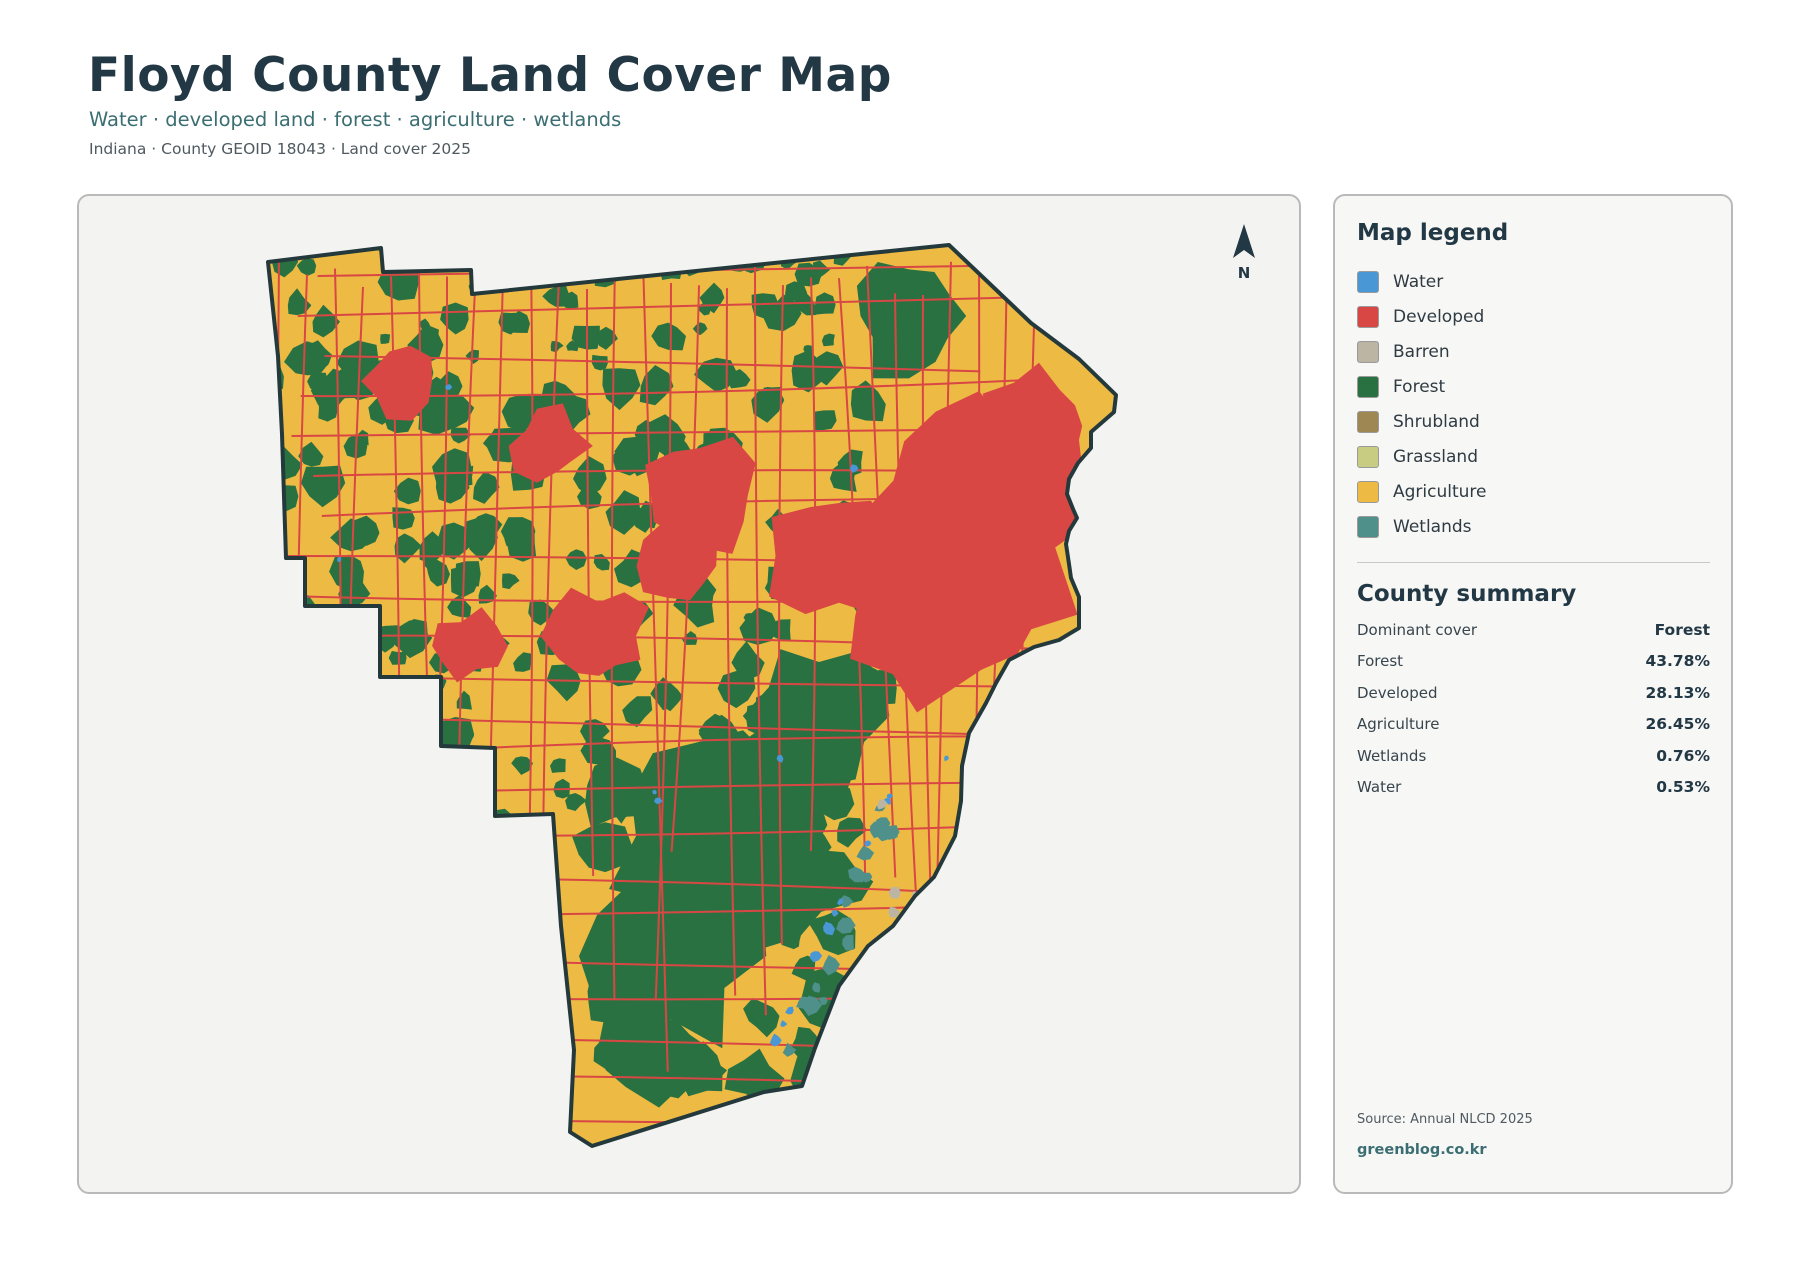 The width and height of the screenshot is (1800, 1273). Describe the element at coordinates (1533, 693) in the screenshot. I see `summary-row-developed: Developed 28.13%` at that location.